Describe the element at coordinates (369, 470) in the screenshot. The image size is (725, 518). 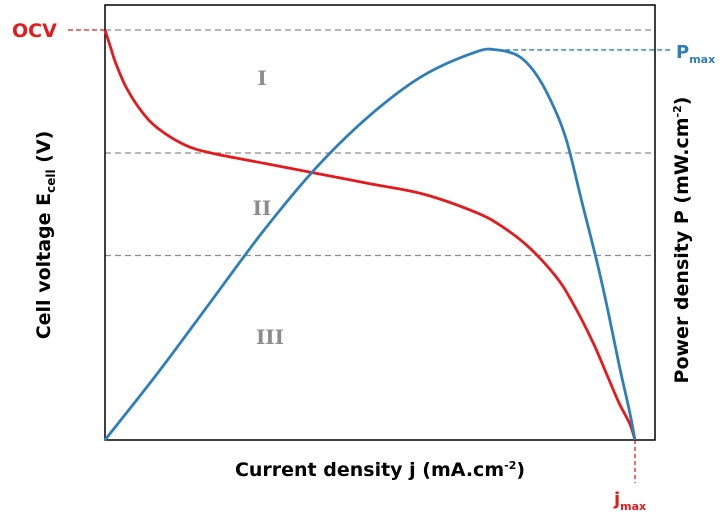
I see `x-axis-title-main: Current density j (mA.cm` at that location.